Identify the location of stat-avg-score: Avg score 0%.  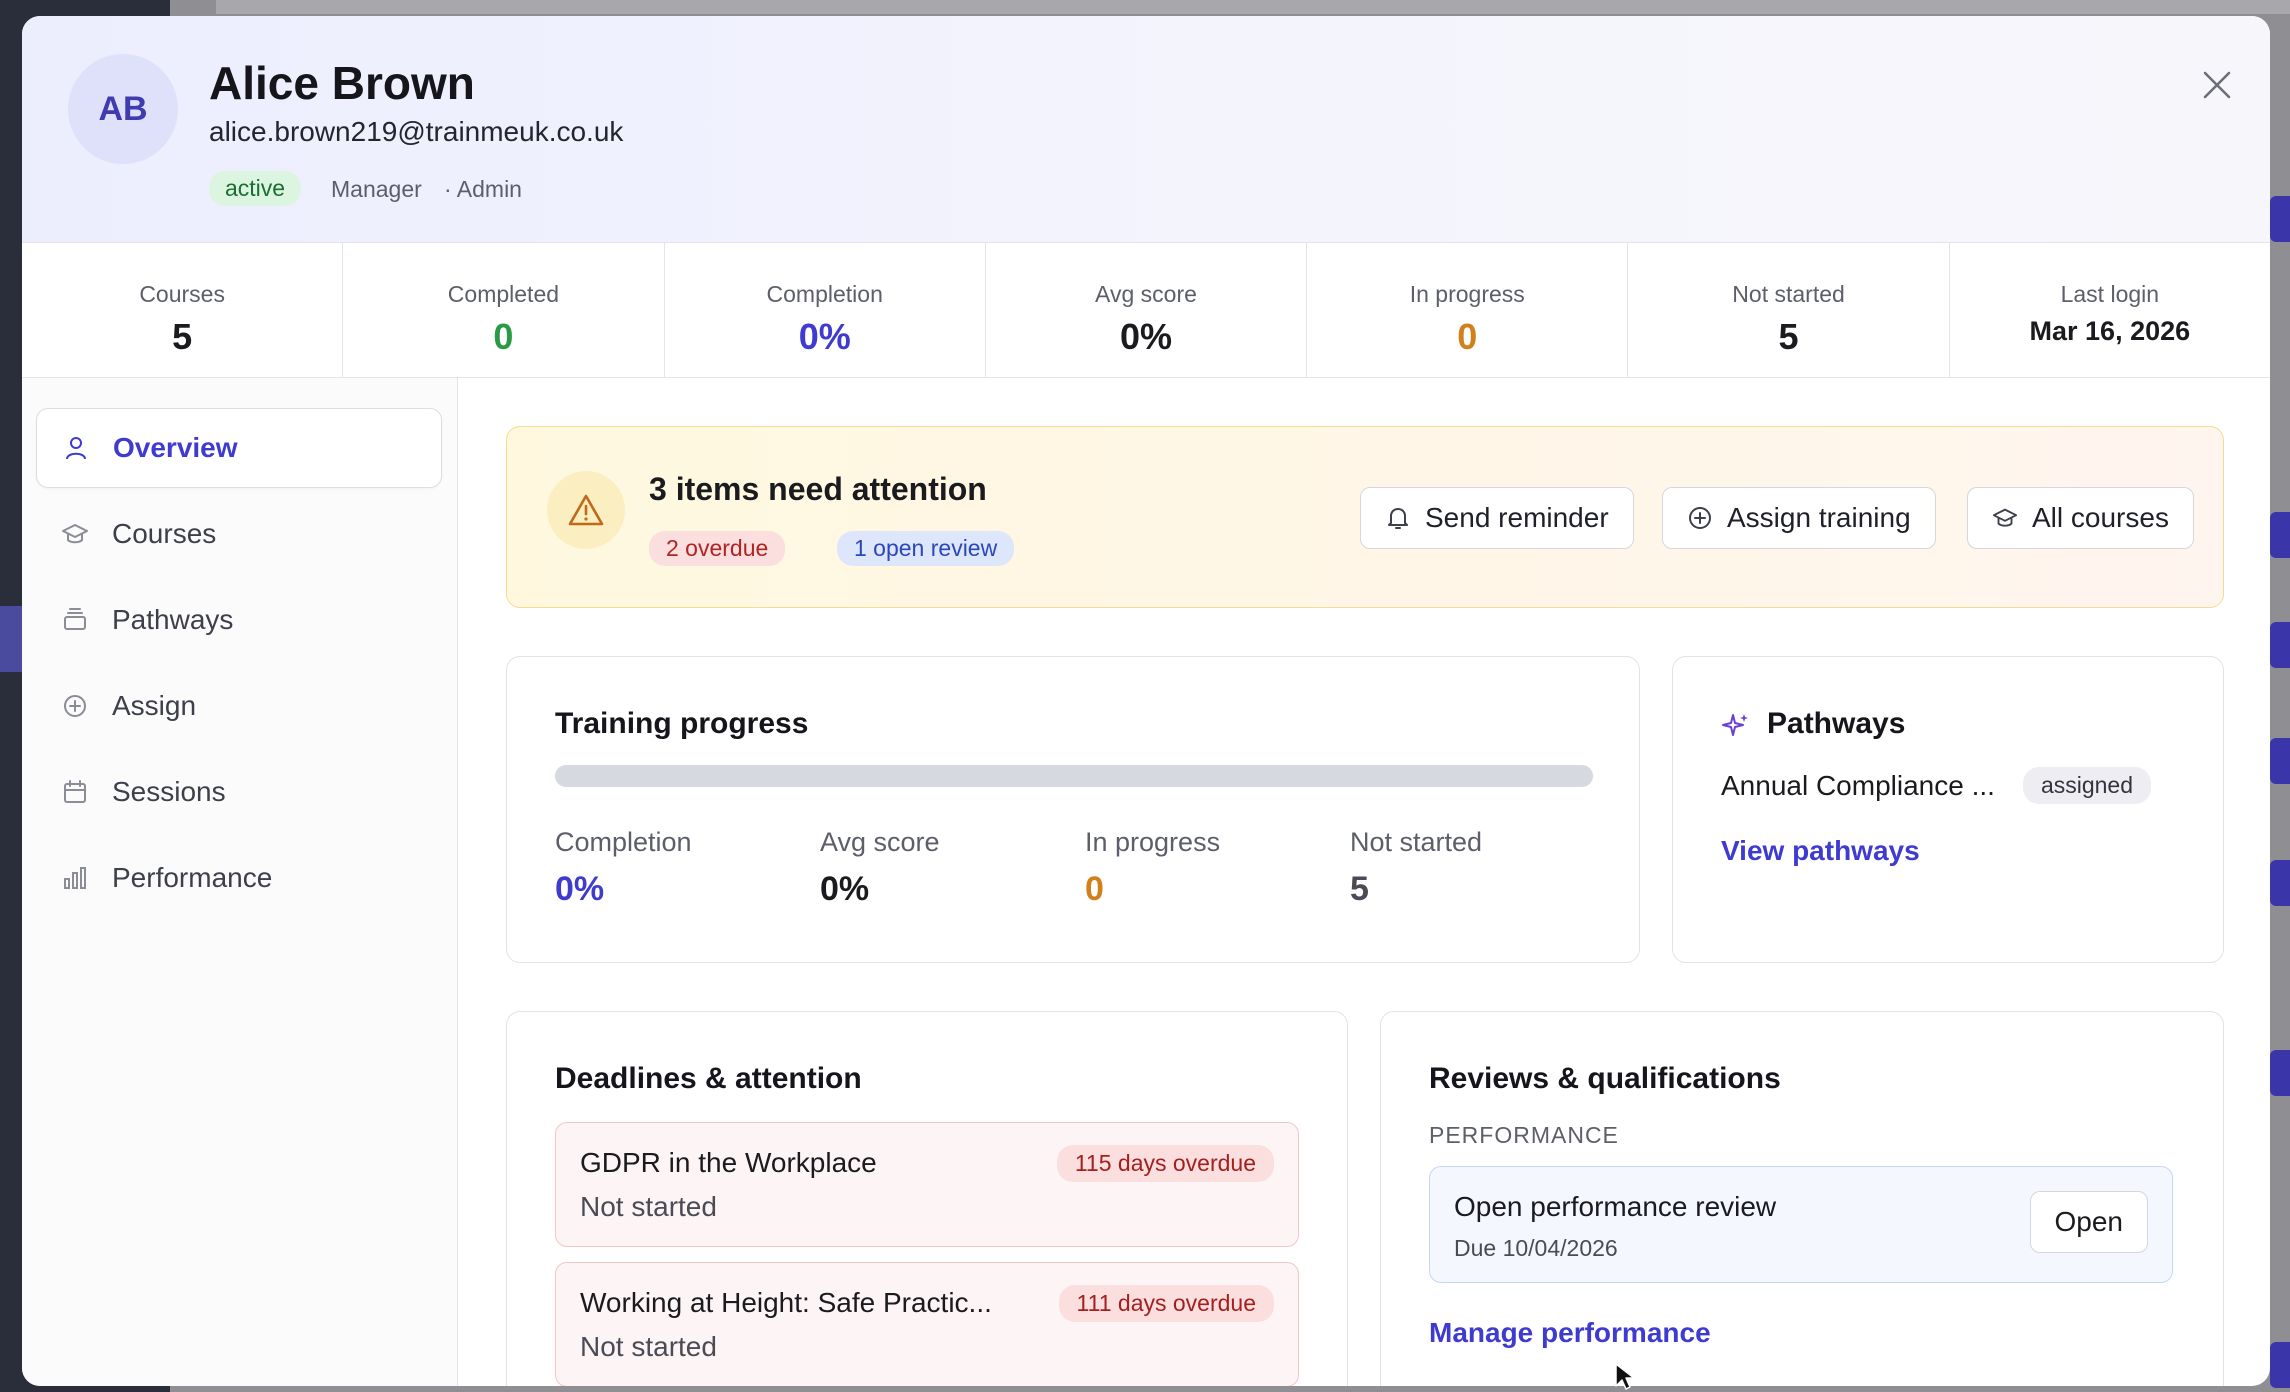
(1147, 310).